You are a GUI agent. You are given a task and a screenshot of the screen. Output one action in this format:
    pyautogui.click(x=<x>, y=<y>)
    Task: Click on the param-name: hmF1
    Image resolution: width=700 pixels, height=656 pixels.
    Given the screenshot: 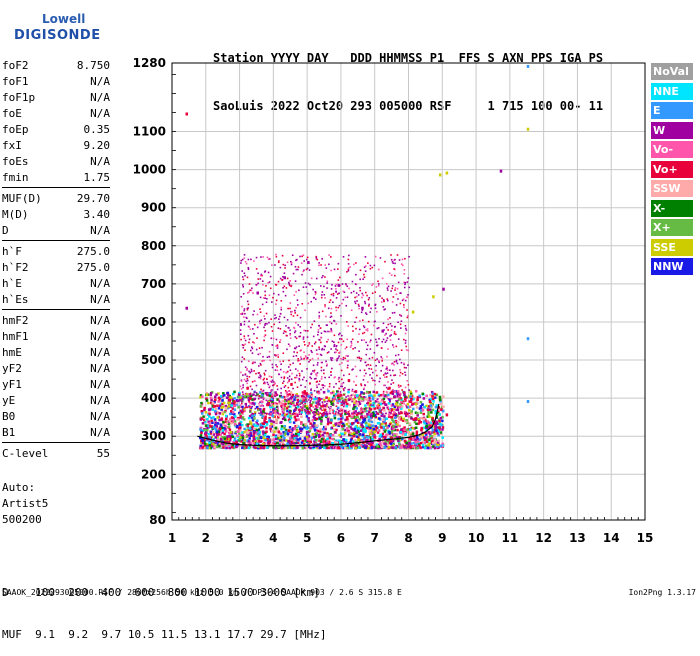 What is the action you would take?
    pyautogui.click(x=15, y=336)
    